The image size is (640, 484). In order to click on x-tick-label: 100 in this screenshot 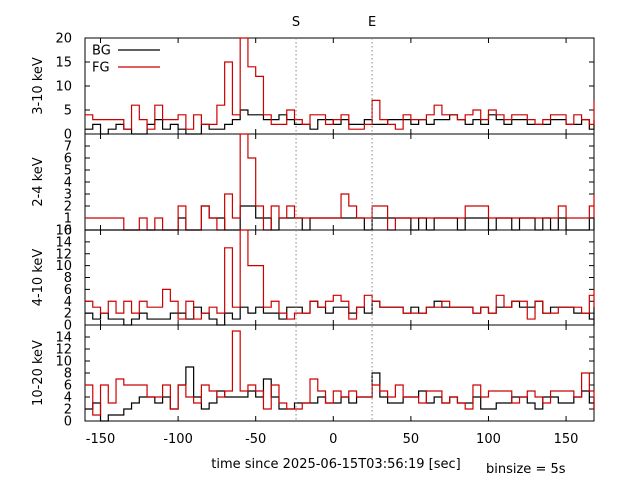, I will do `click(488, 439)`.